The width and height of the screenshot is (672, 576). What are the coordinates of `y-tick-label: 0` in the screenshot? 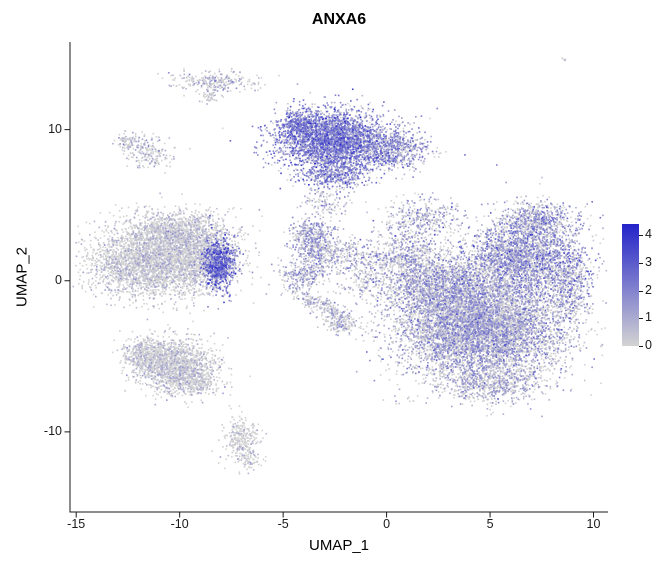 It's located at (58, 279).